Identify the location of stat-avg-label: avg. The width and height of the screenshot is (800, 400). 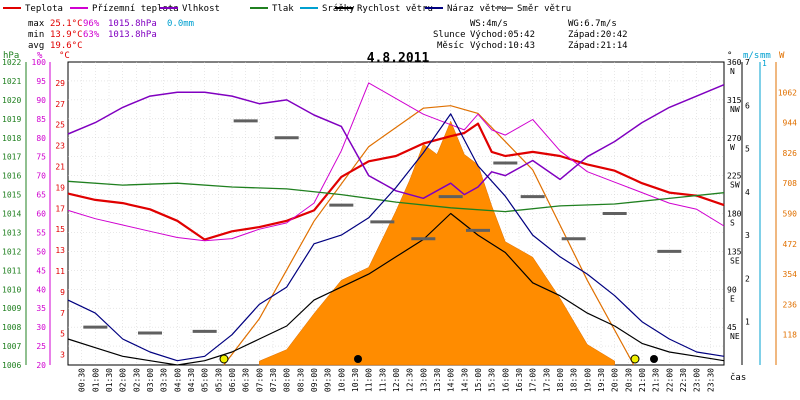
(36, 46).